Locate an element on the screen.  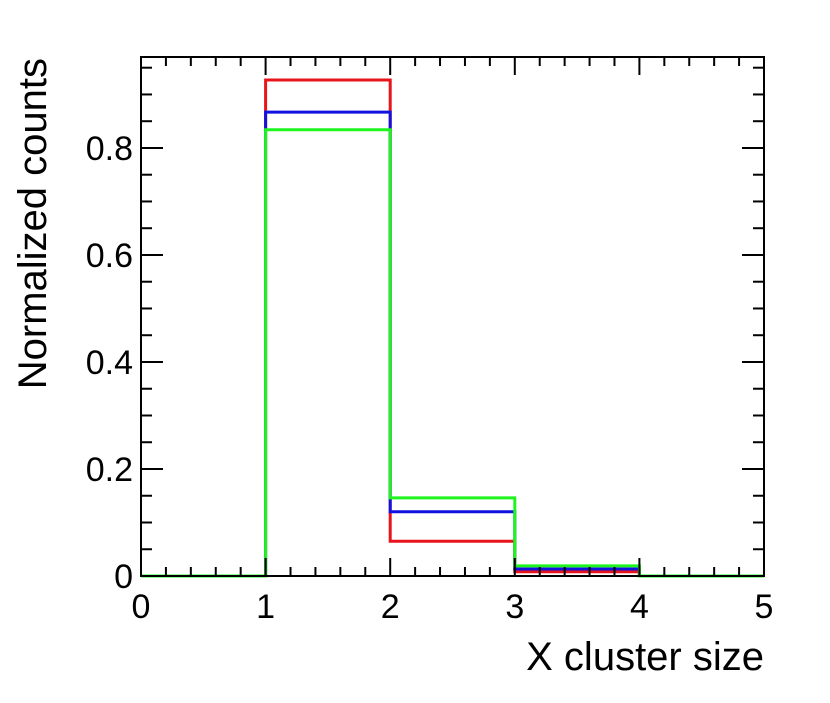
y-tick-label: 0.8 is located at coordinates (109, 149).